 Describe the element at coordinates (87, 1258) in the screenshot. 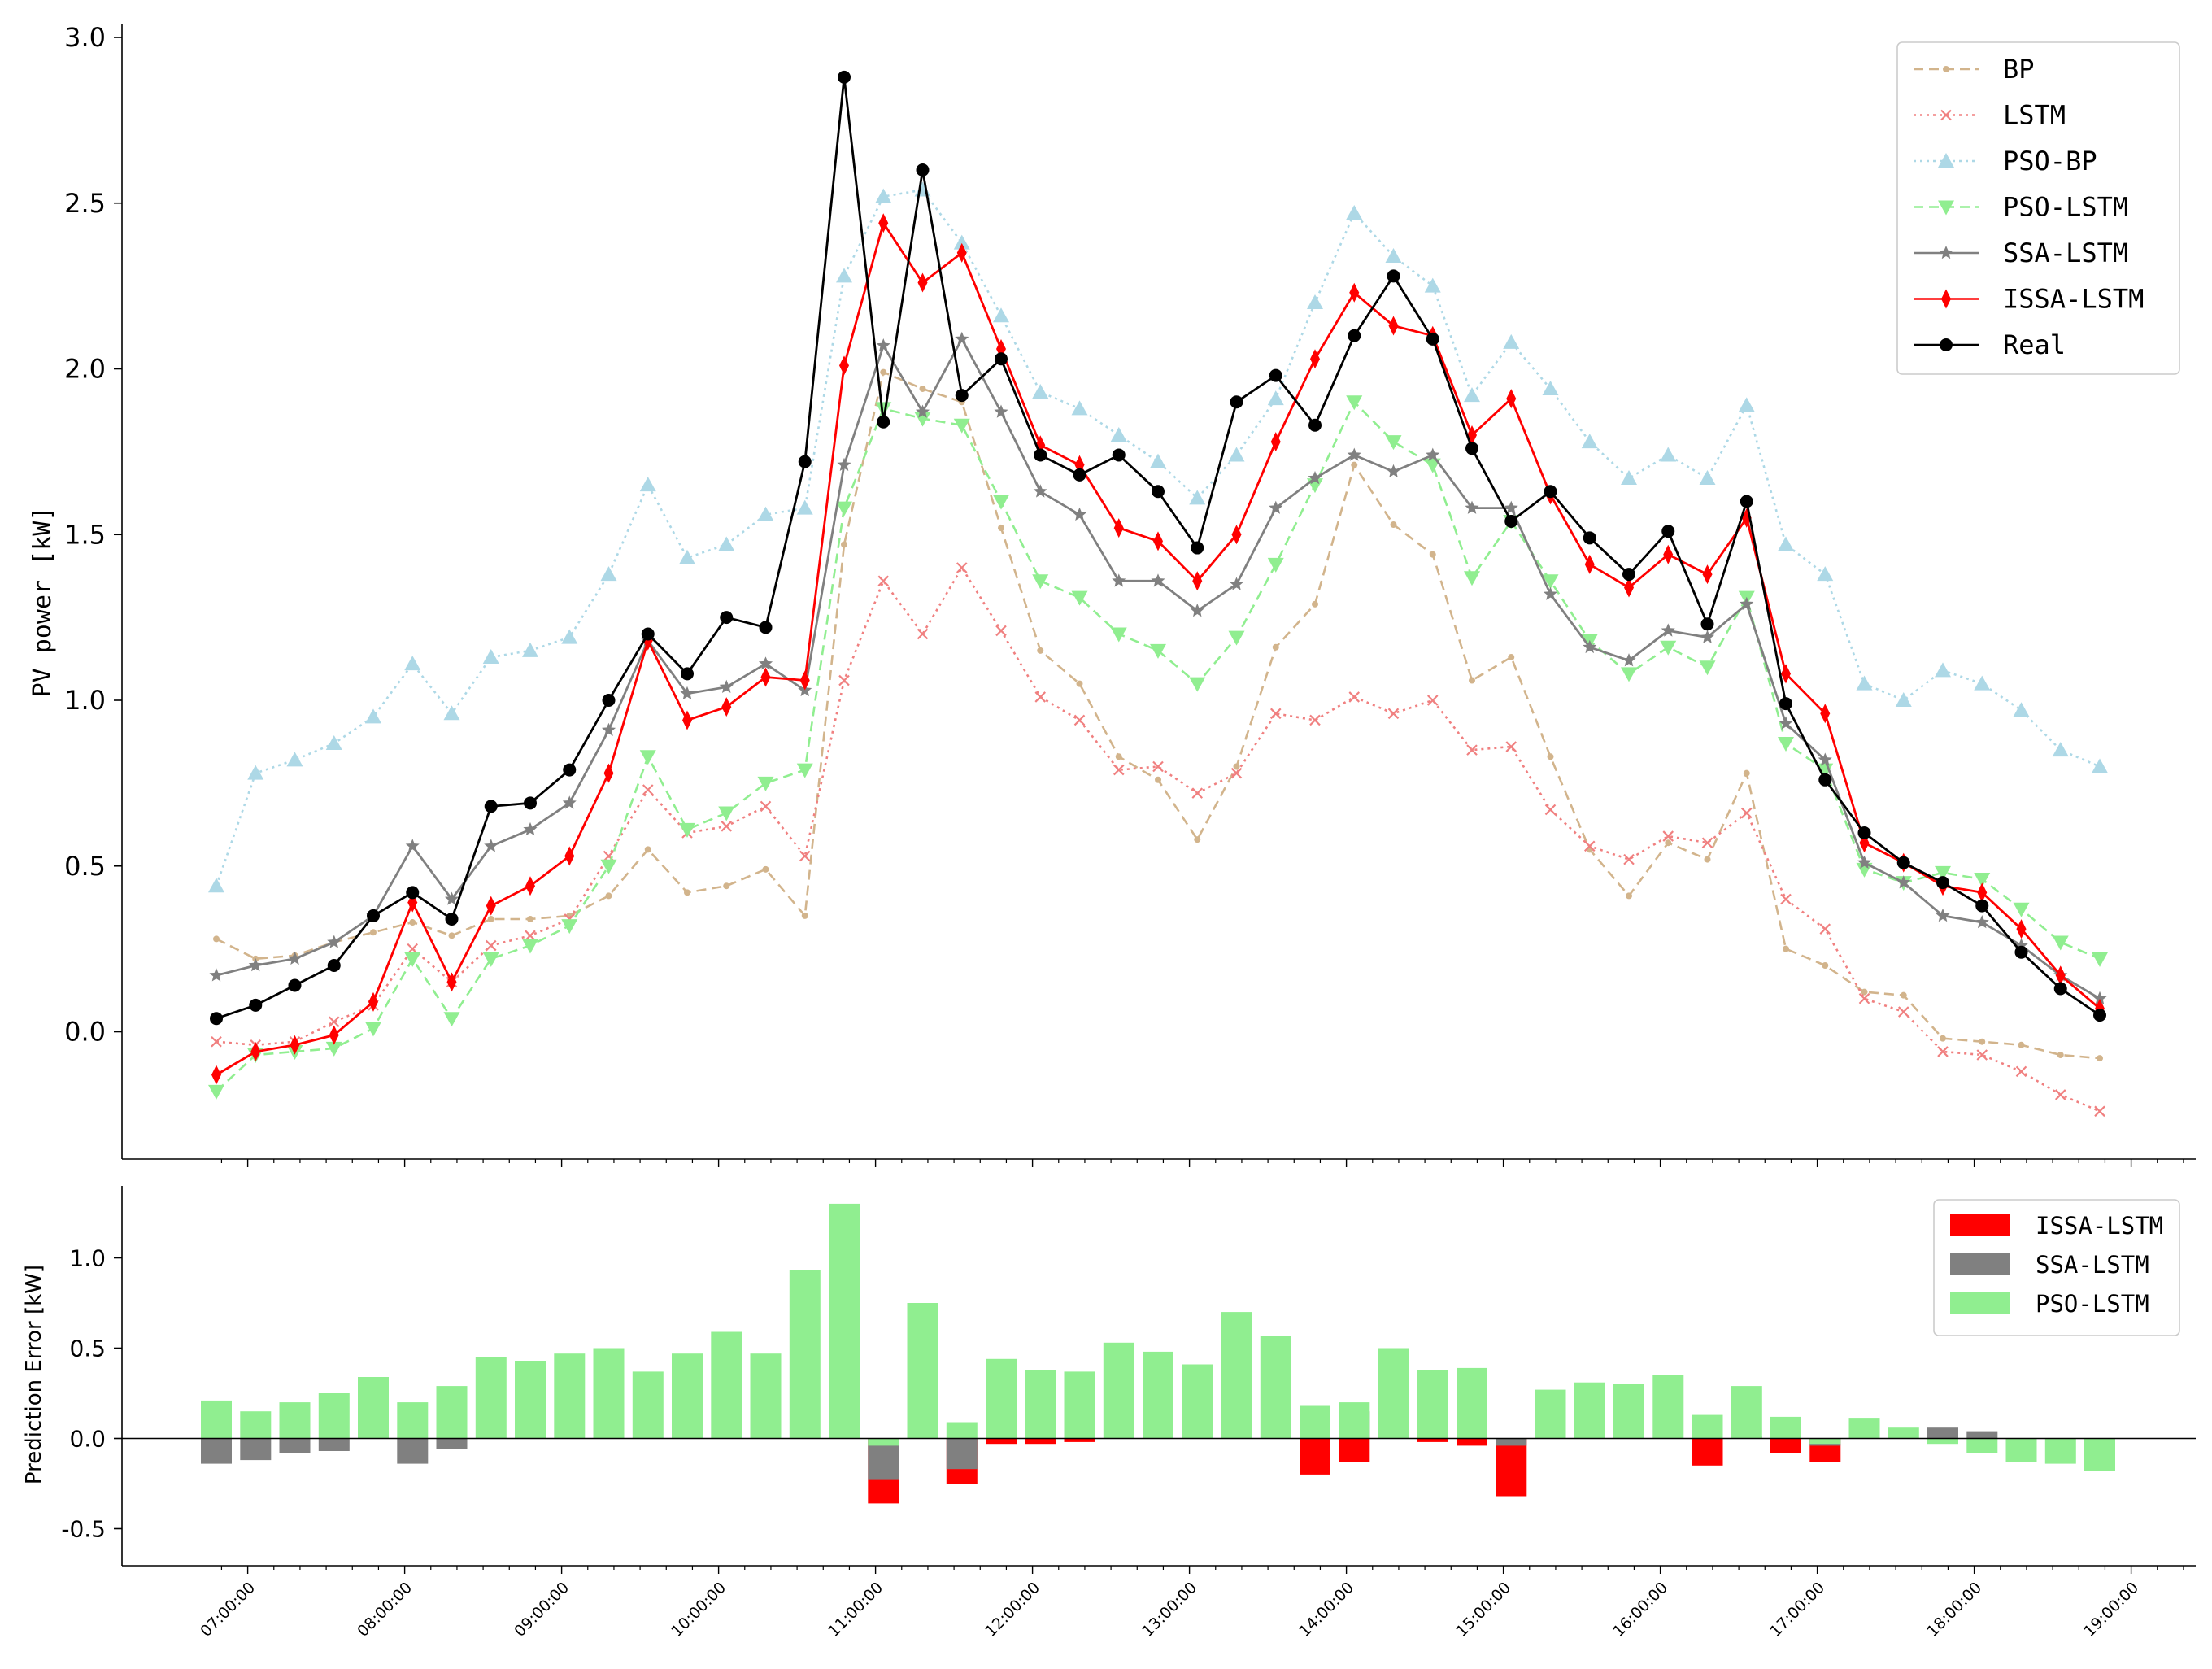

I see `bottom-y-tick-label: 1.0` at that location.